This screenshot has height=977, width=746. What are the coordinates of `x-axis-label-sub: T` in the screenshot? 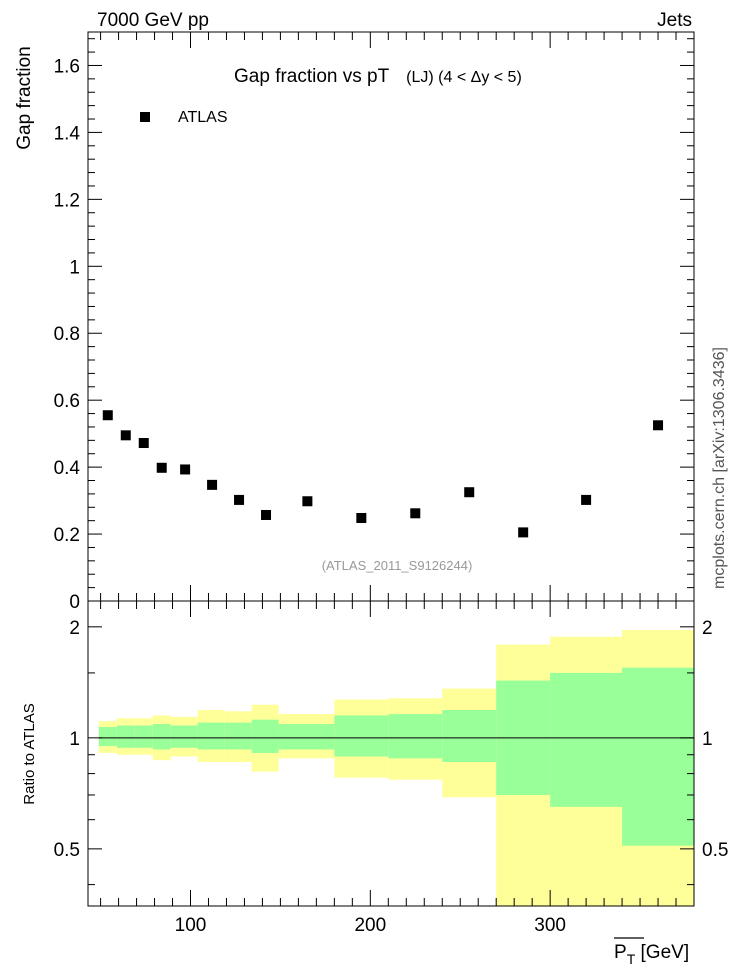 It's located at (631, 959).